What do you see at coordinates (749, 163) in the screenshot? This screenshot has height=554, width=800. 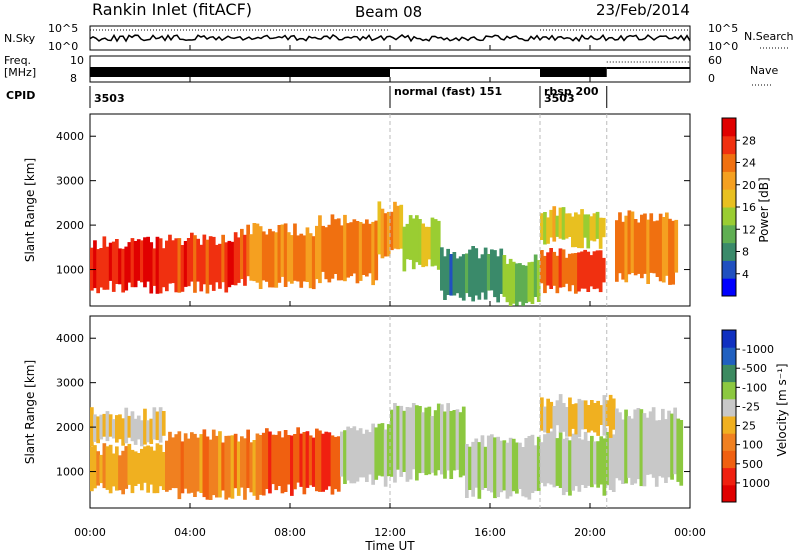 I see `colorbar-tick-label: 24` at bounding box center [749, 163].